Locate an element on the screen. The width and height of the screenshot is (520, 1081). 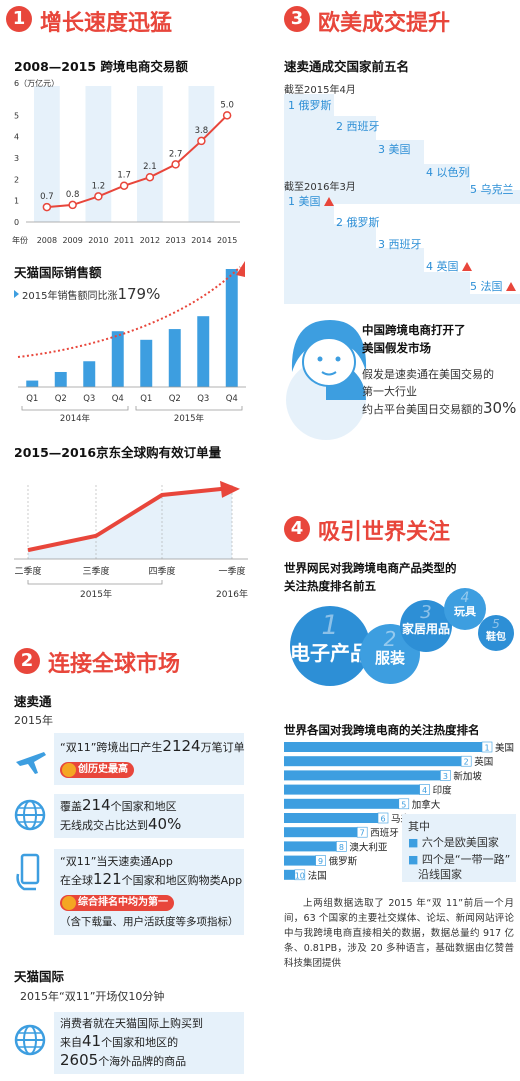
legend-1: ■ 六个是欧美国家 is located at coordinates (453, 842).